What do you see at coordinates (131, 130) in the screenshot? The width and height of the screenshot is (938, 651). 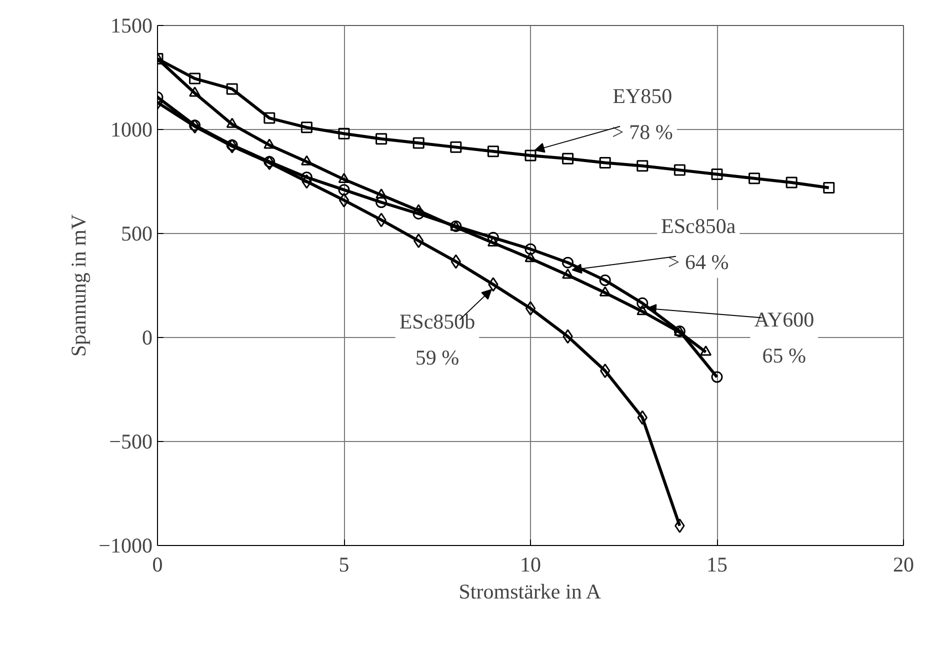 I see `y-tick-label: 1000` at bounding box center [131, 130].